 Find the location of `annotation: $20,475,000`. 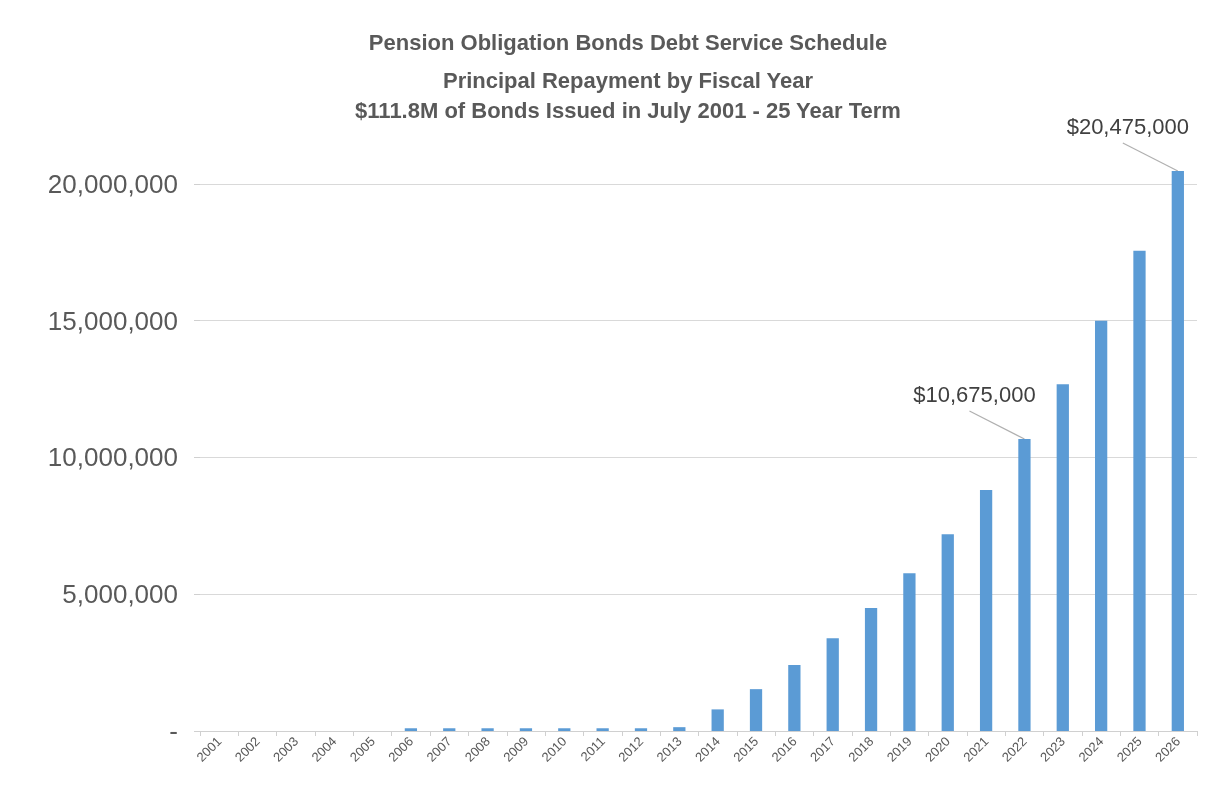

annotation: $20,475,000 is located at coordinates (1127, 126).